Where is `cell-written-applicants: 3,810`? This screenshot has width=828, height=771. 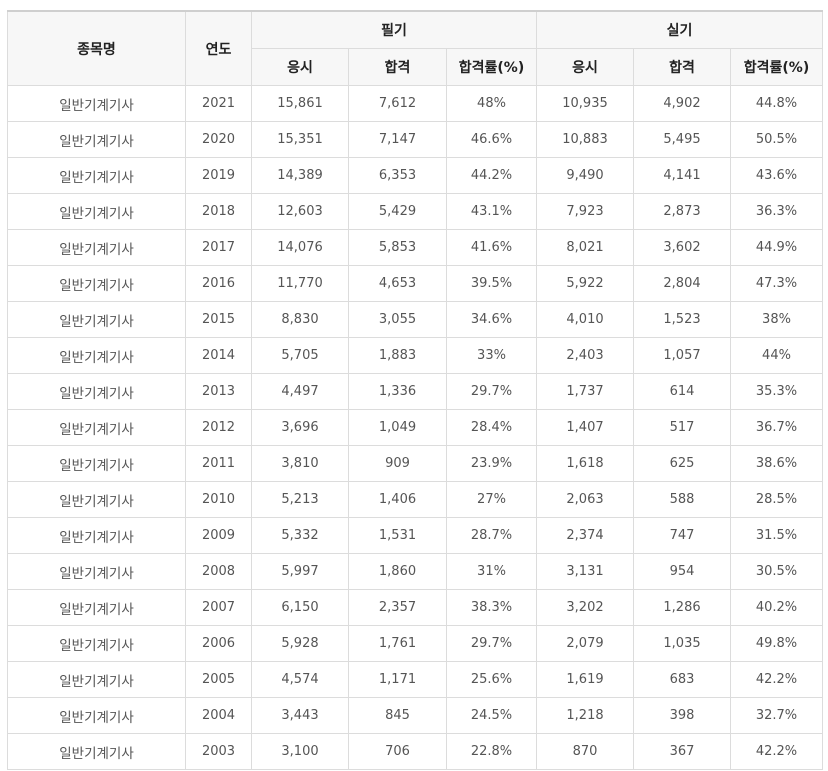
cell-written-applicants: 3,810 is located at coordinates (300, 463).